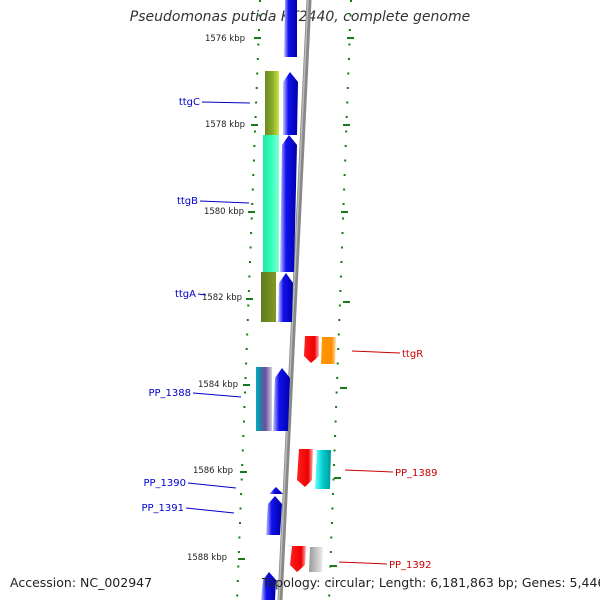 The width and height of the screenshot is (600, 600). I want to click on gene-label-PP_1388: PP_1388, so click(169, 393).